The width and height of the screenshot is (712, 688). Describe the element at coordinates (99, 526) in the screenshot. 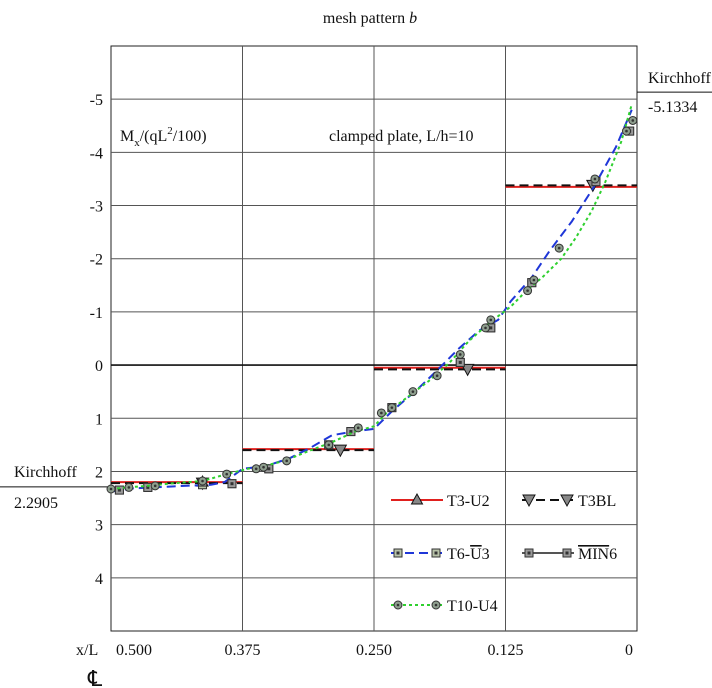

I see `y-tick-label: 3` at that location.